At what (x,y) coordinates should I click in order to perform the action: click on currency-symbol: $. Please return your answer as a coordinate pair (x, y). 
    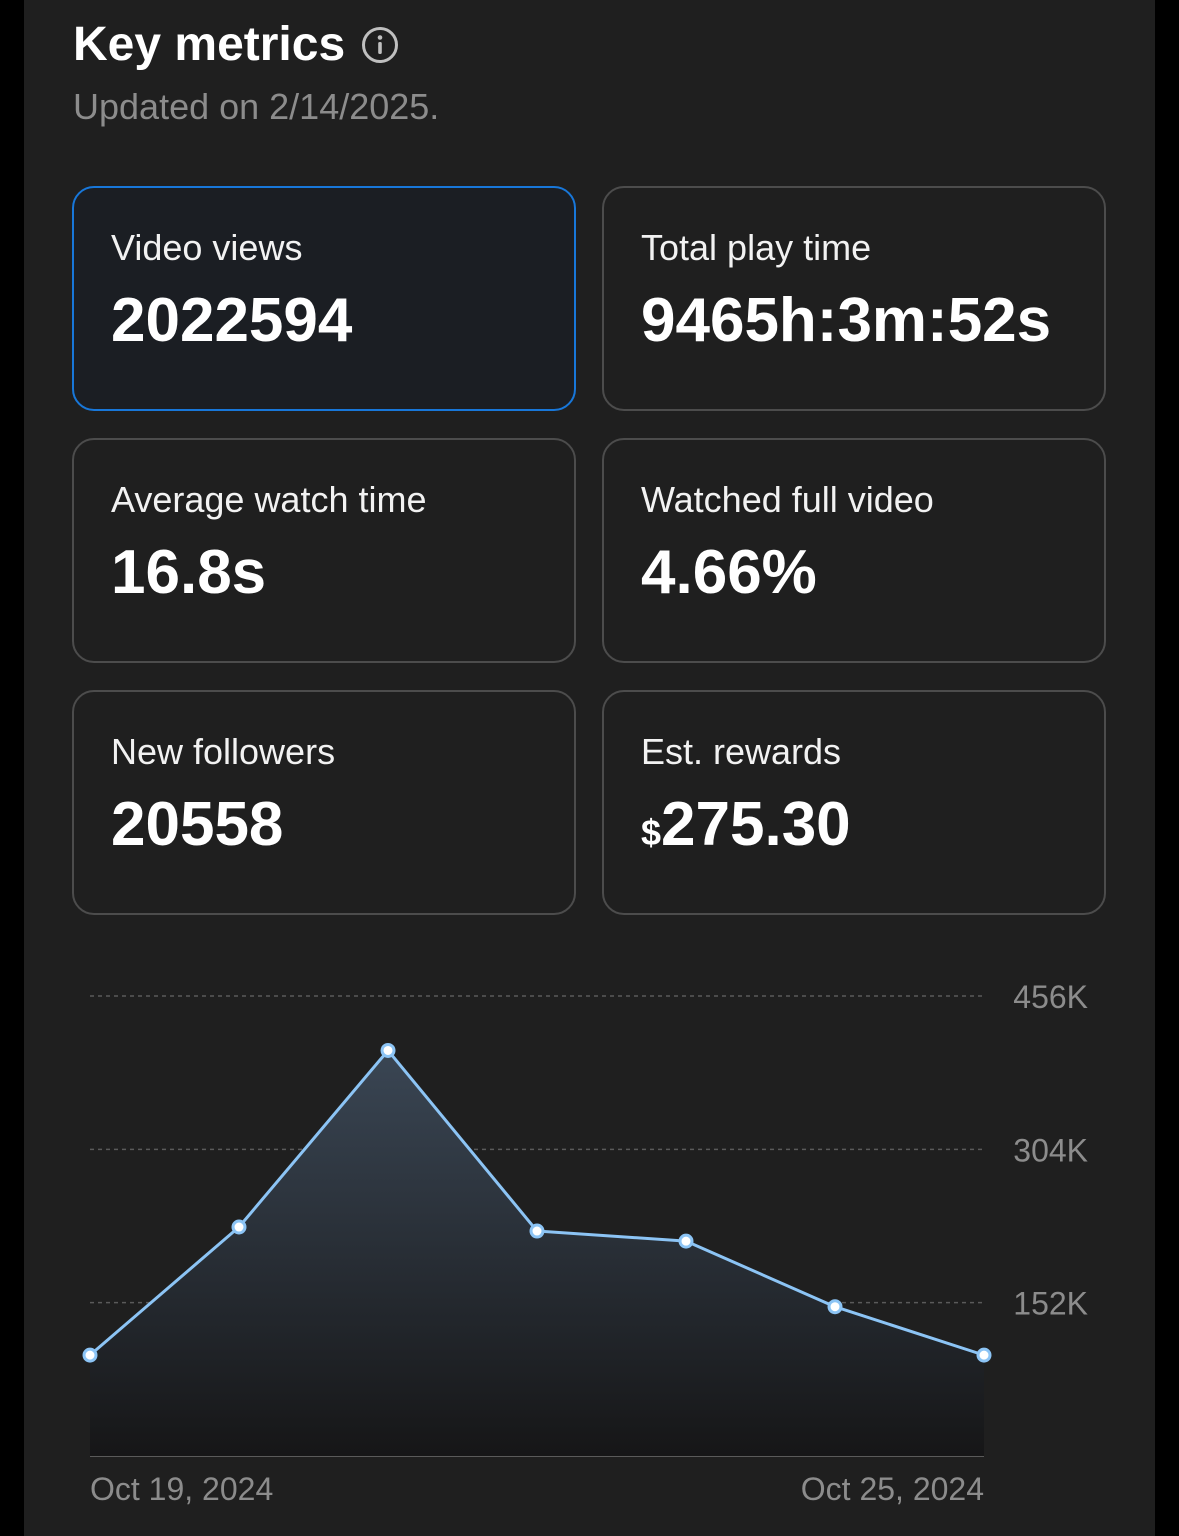
    Looking at the image, I should click on (651, 832).